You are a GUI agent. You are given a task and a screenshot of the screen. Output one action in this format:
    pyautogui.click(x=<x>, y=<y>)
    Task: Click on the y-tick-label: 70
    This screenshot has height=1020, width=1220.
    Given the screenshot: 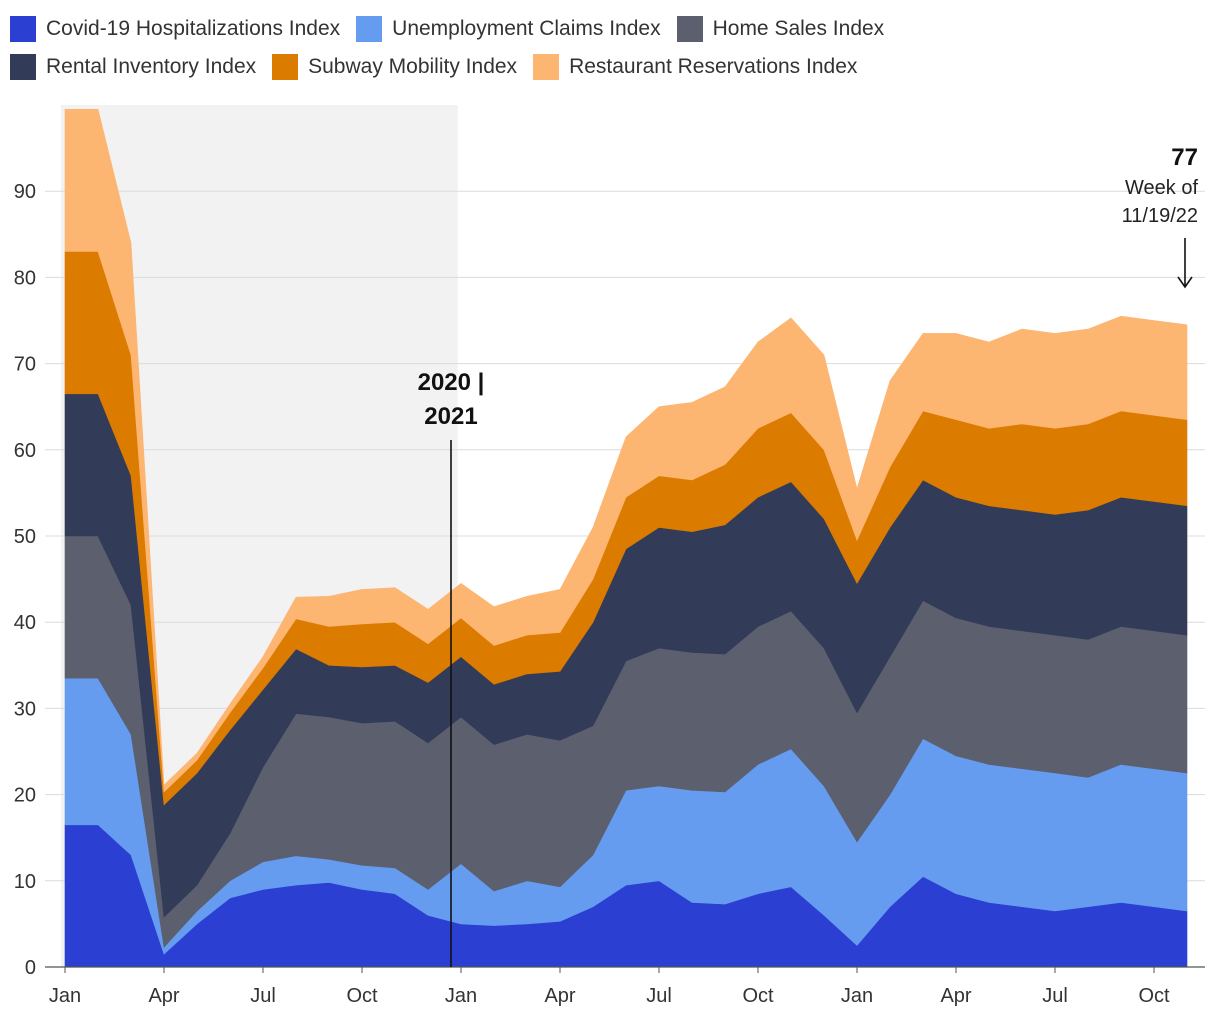 What is the action you would take?
    pyautogui.click(x=25, y=365)
    